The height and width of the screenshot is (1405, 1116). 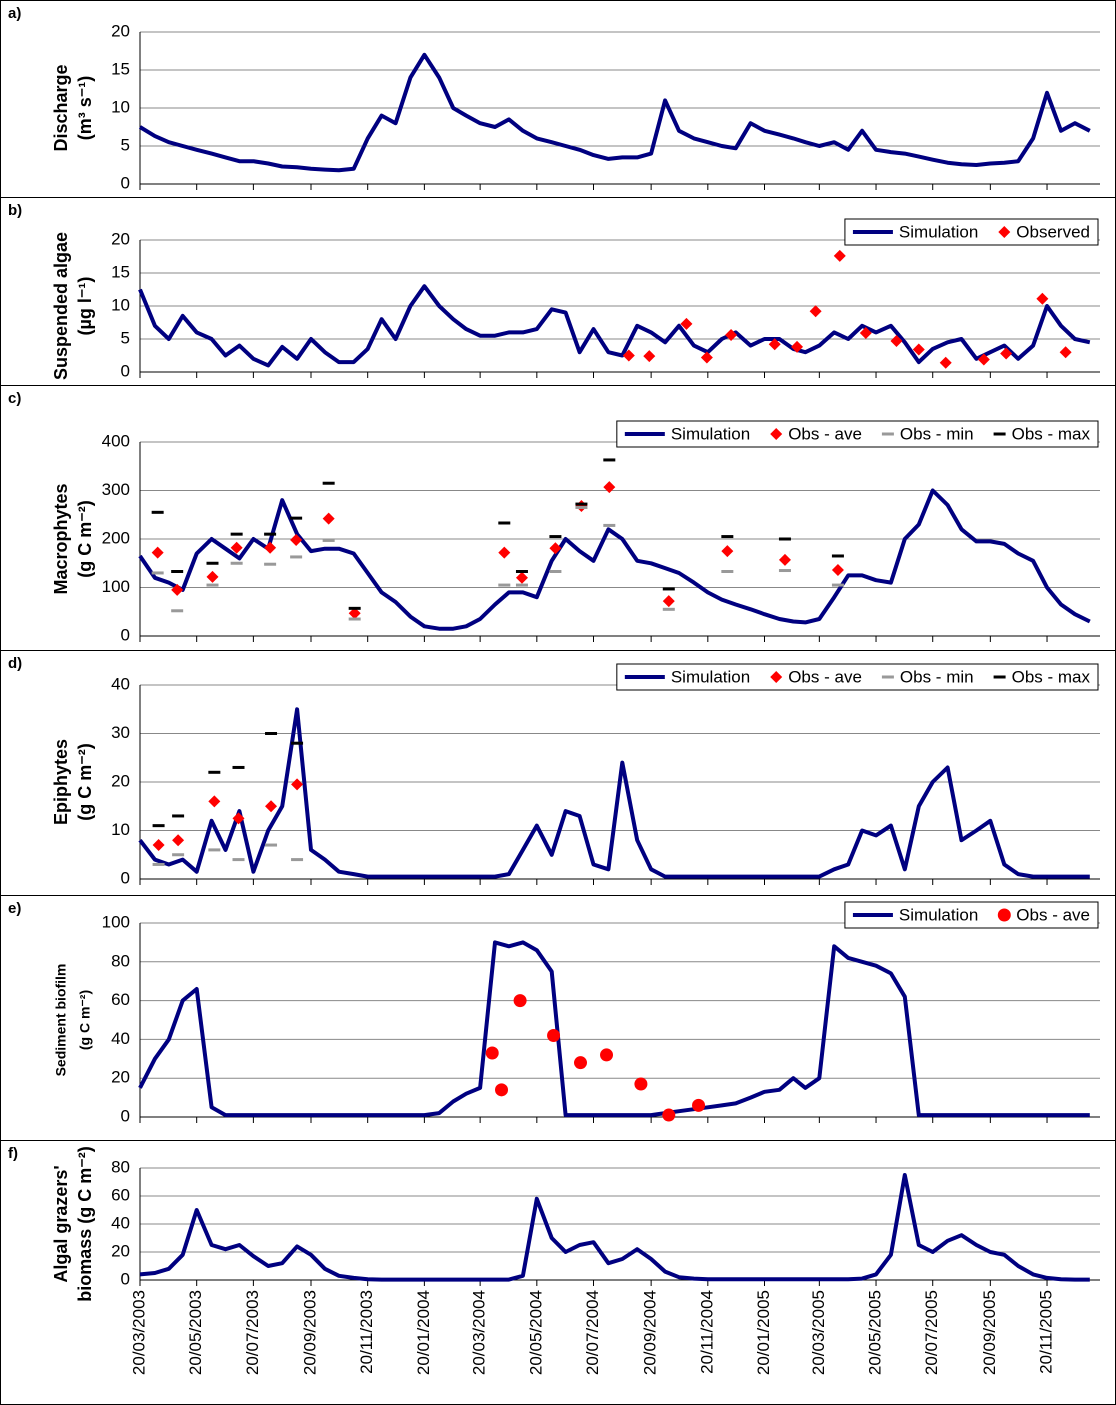 I want to click on x-tick-label: 20/09/2004, so click(x=650, y=1332).